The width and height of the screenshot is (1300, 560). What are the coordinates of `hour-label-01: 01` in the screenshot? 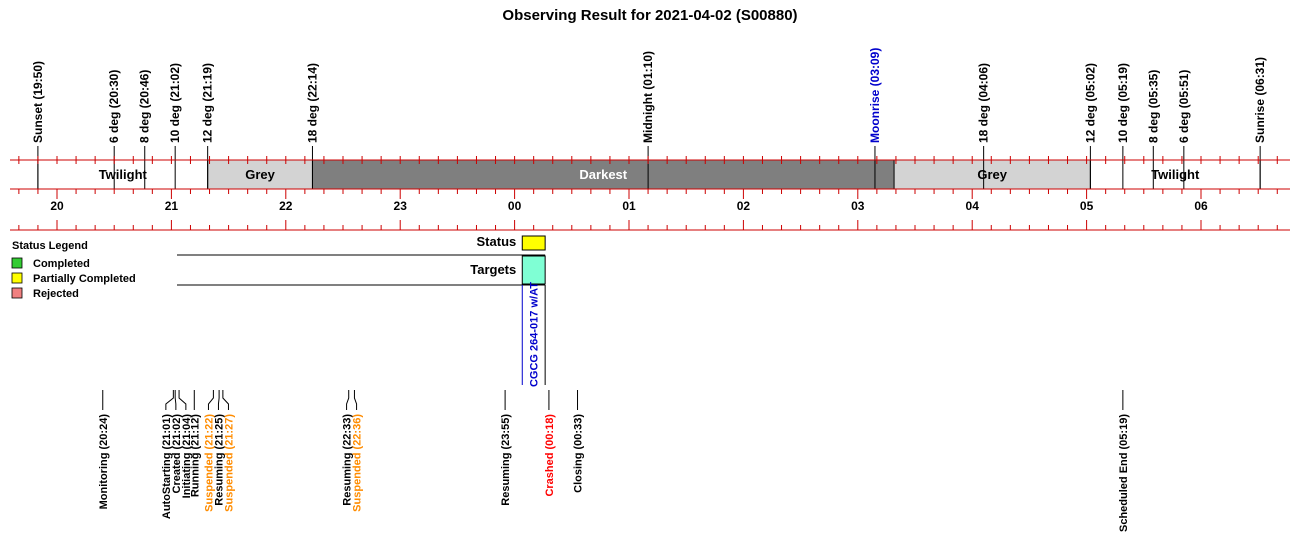 It's located at (629, 206).